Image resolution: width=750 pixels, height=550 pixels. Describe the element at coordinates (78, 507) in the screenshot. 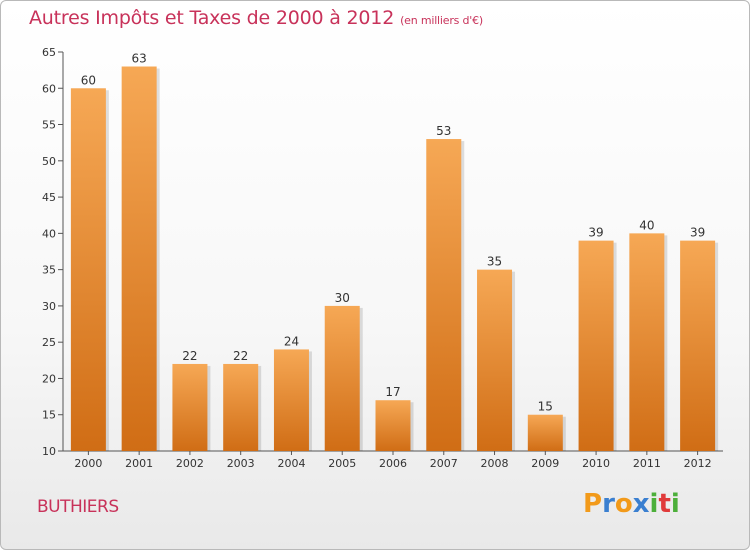

I see `commune-name: BUTHIERS` at that location.